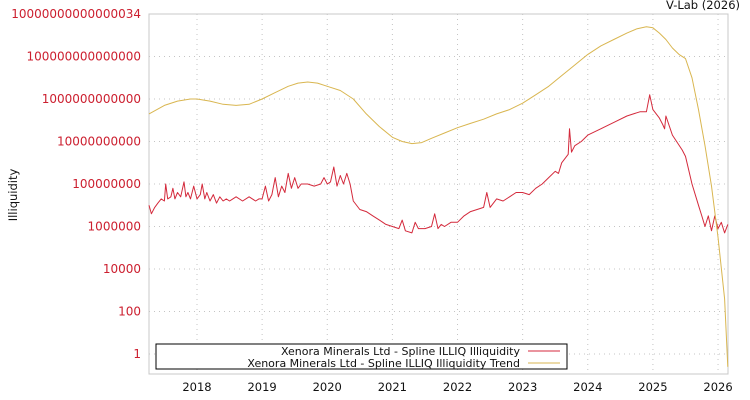  I want to click on y-axis-label: Illiquidity, so click(13, 195).